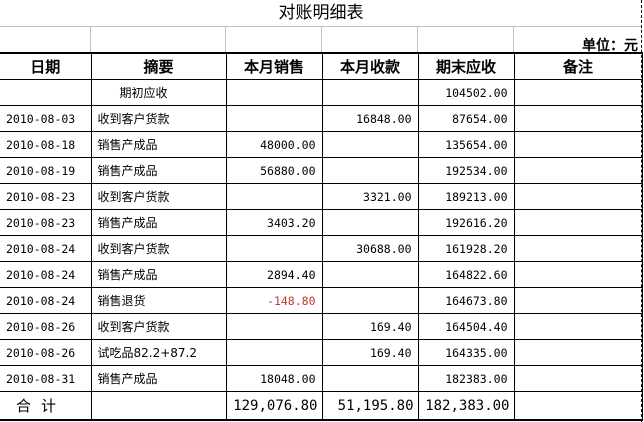 The height and width of the screenshot is (422, 644). Describe the element at coordinates (274, 170) in the screenshot. I see `sales-cell: 56880.00` at that location.